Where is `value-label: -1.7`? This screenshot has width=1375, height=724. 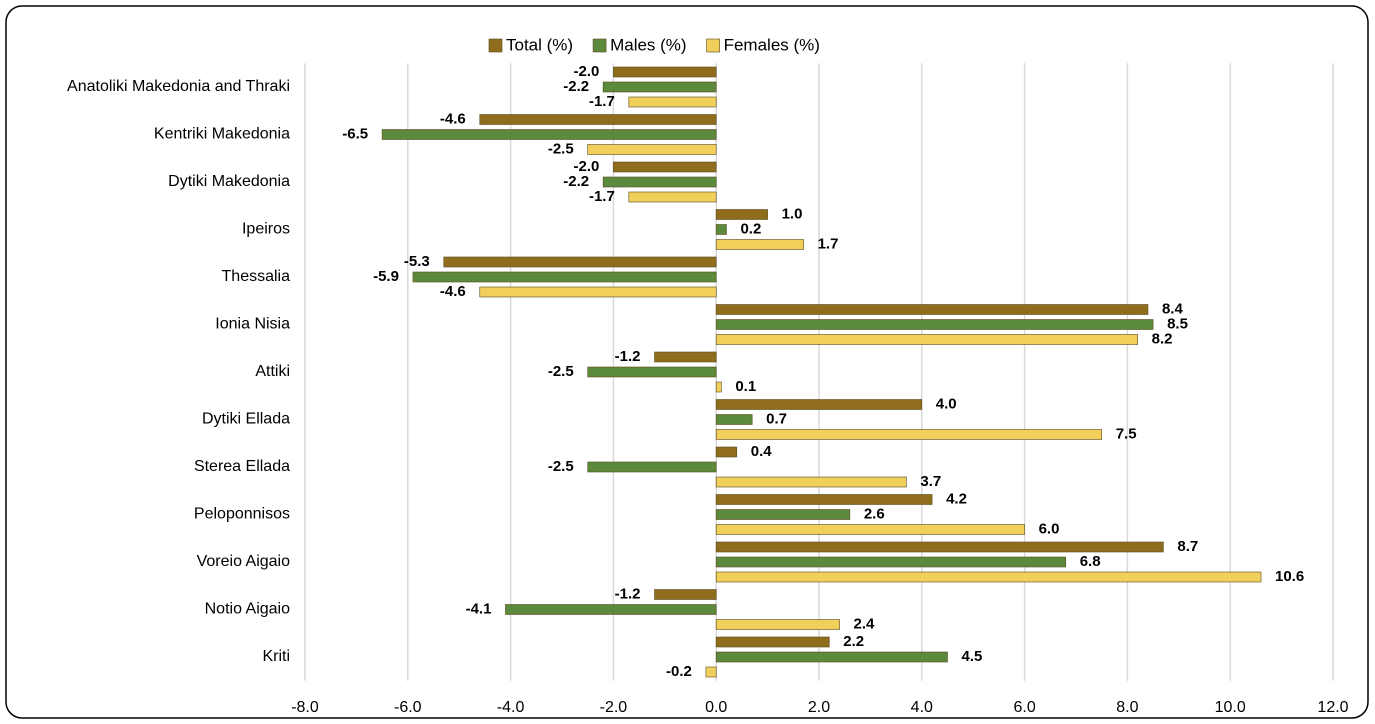
value-label: -1.7 is located at coordinates (602, 196).